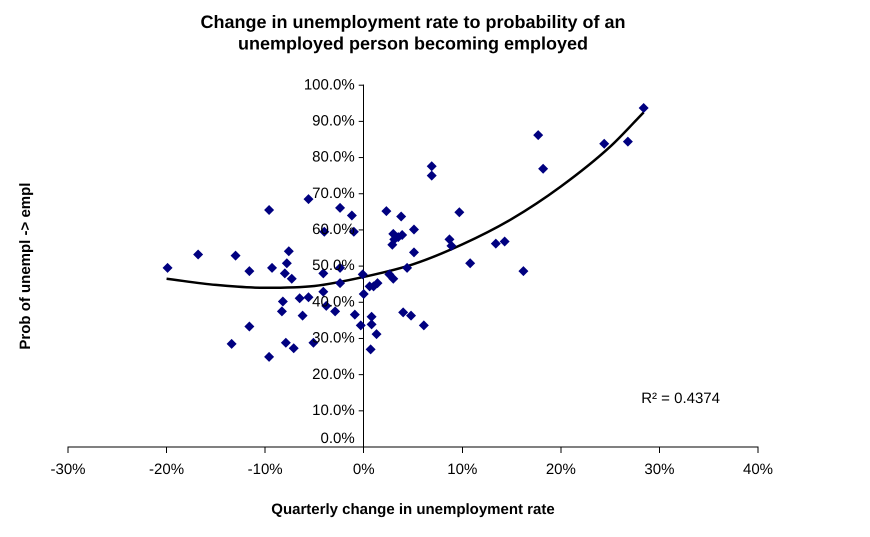  Describe the element at coordinates (413, 509) in the screenshot. I see `x-axis-title: Quarterly change in unemployment rate` at that location.